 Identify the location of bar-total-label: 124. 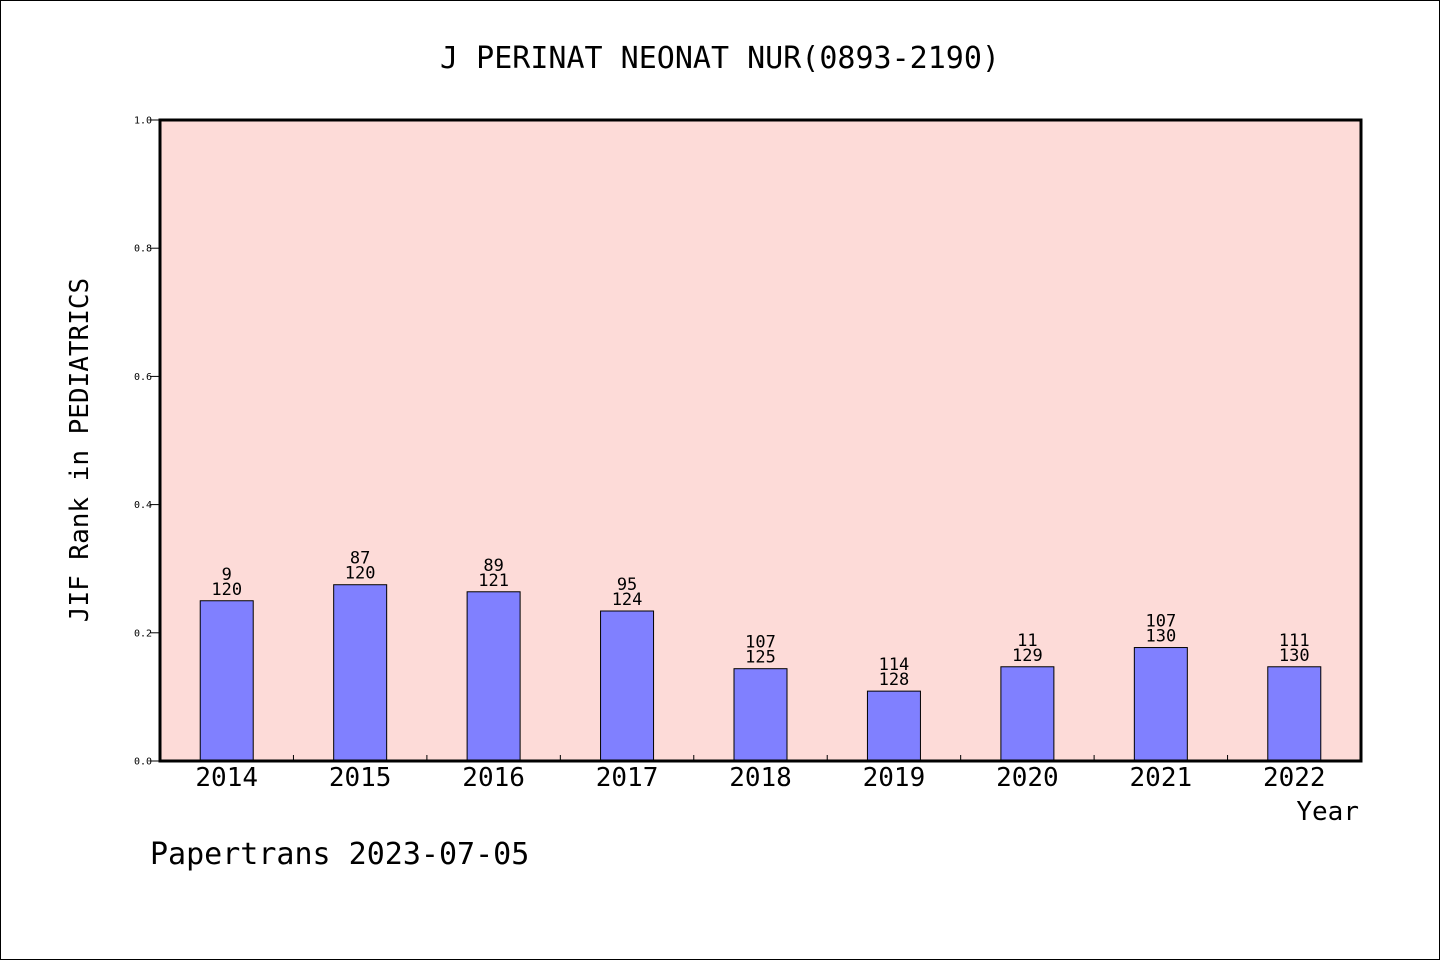
(627, 600).